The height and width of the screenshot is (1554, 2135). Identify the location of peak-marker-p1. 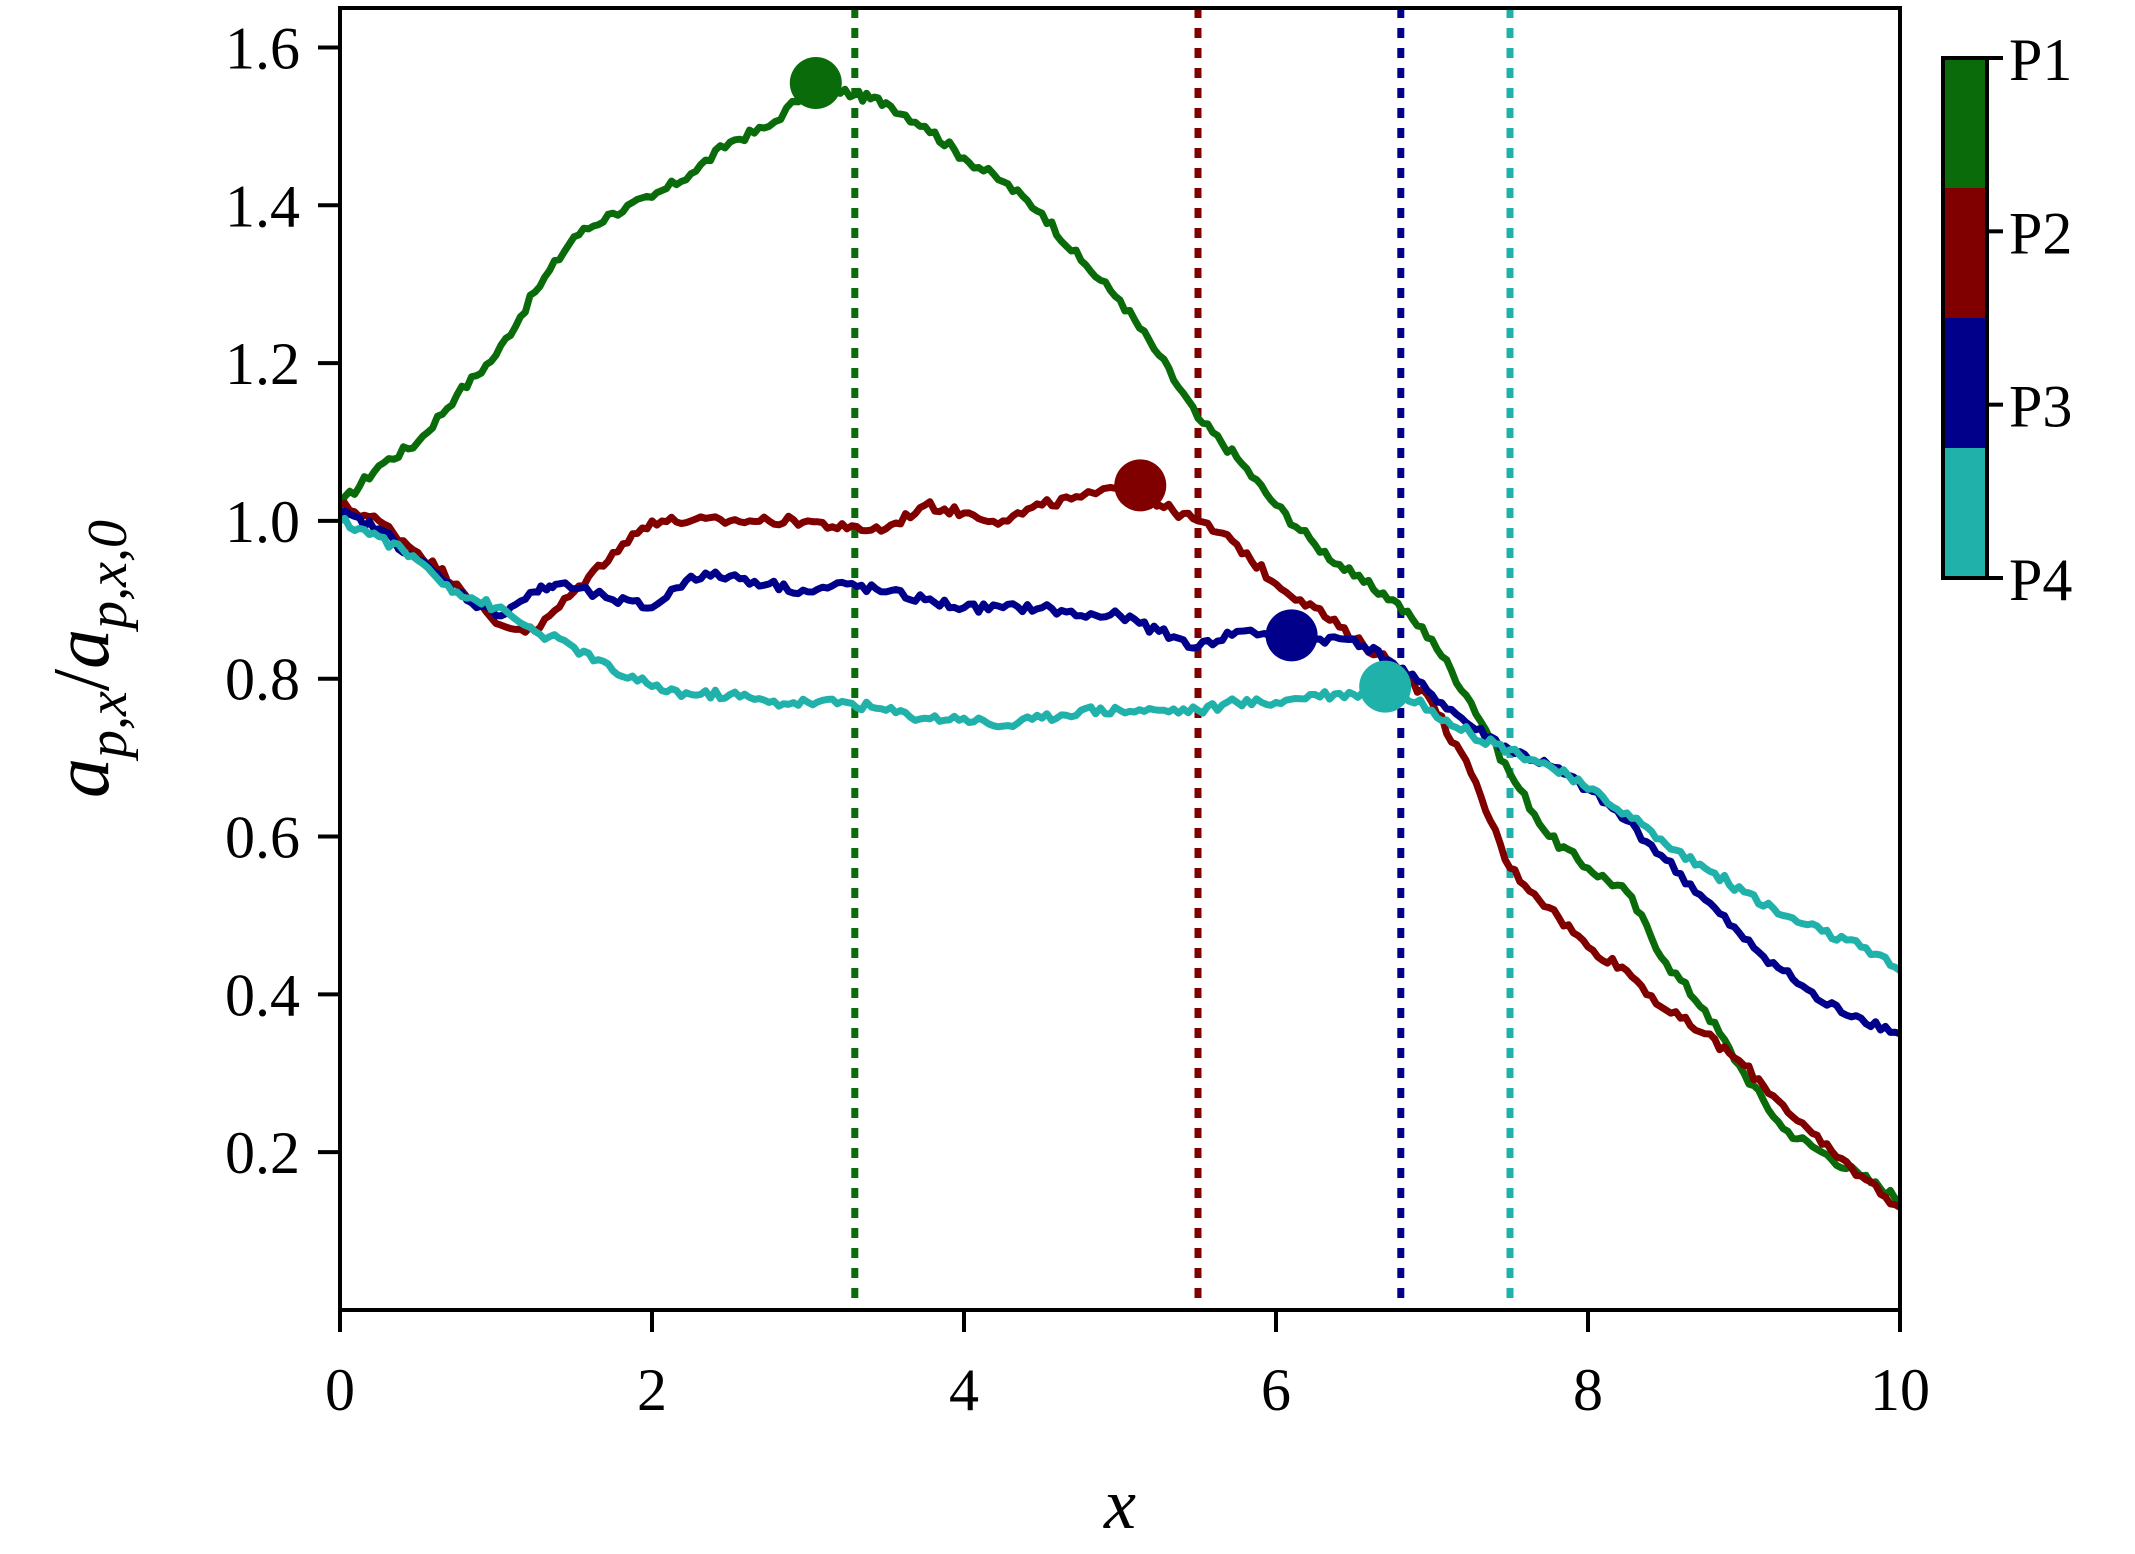
(815, 82).